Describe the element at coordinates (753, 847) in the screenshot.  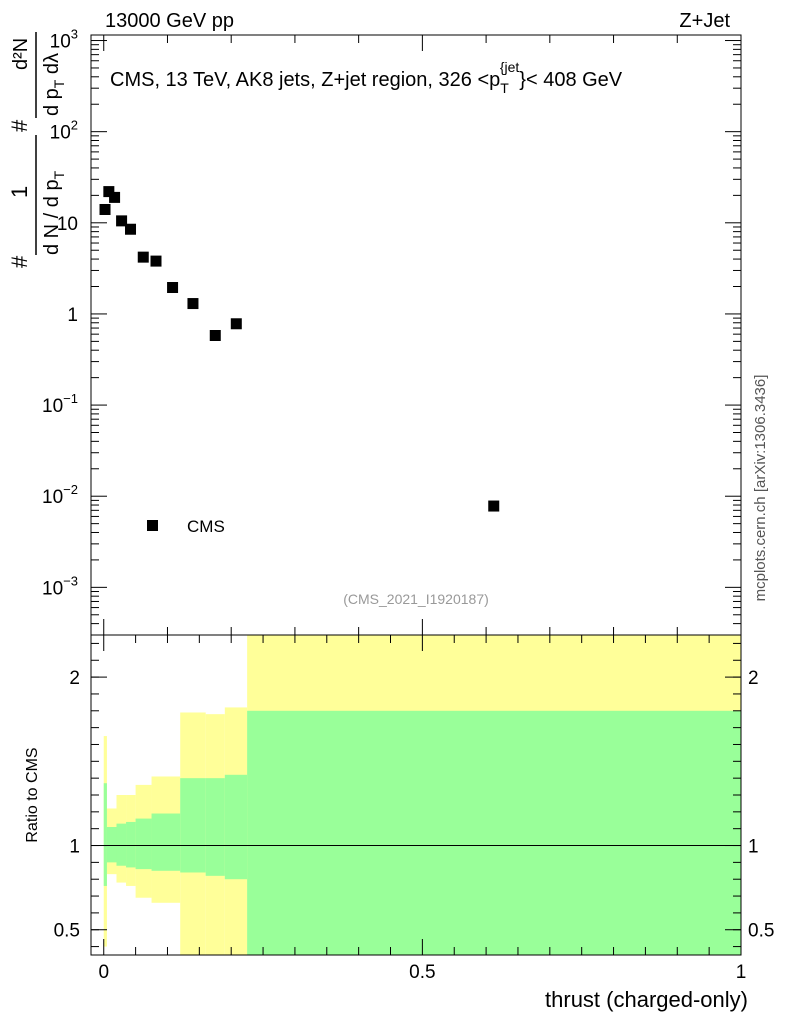
I see `ratio-ytick-label-right: 1` at that location.